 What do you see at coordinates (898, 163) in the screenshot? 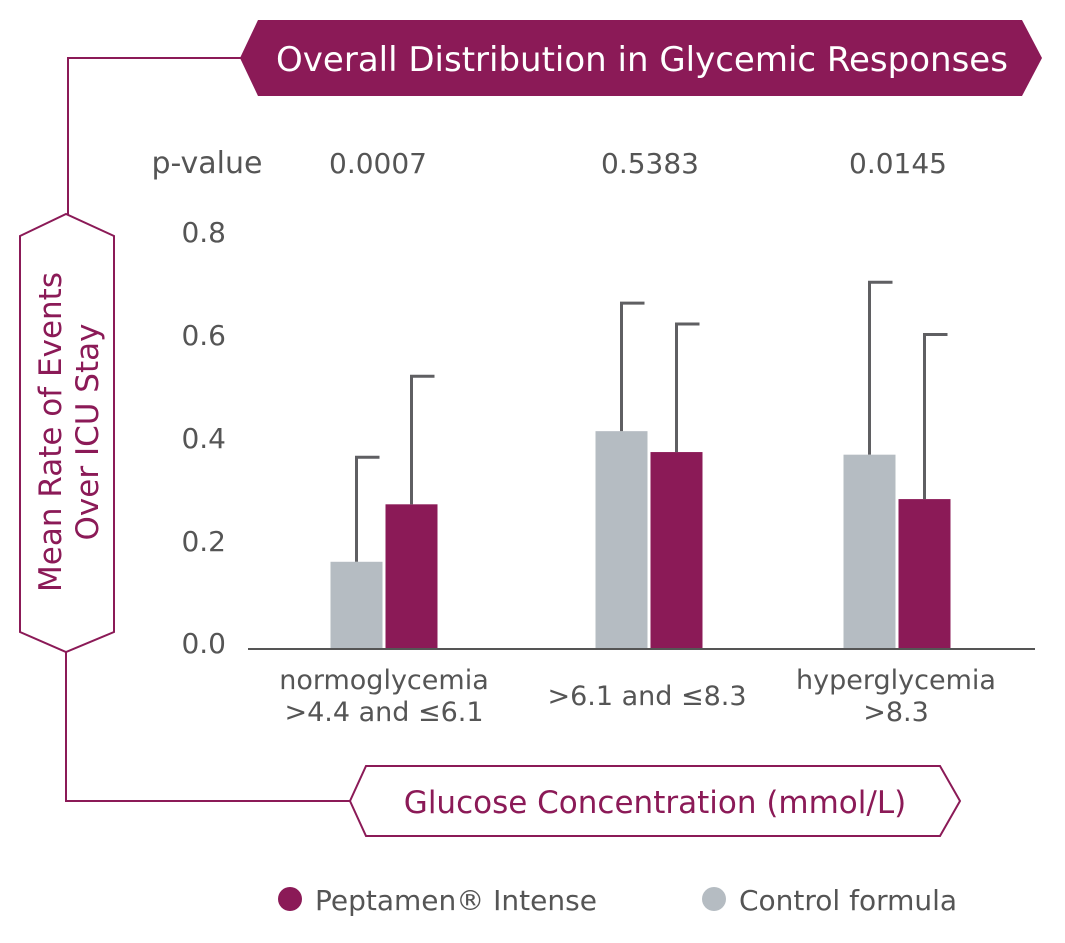
I see `pvalue: 0.0145` at bounding box center [898, 163].